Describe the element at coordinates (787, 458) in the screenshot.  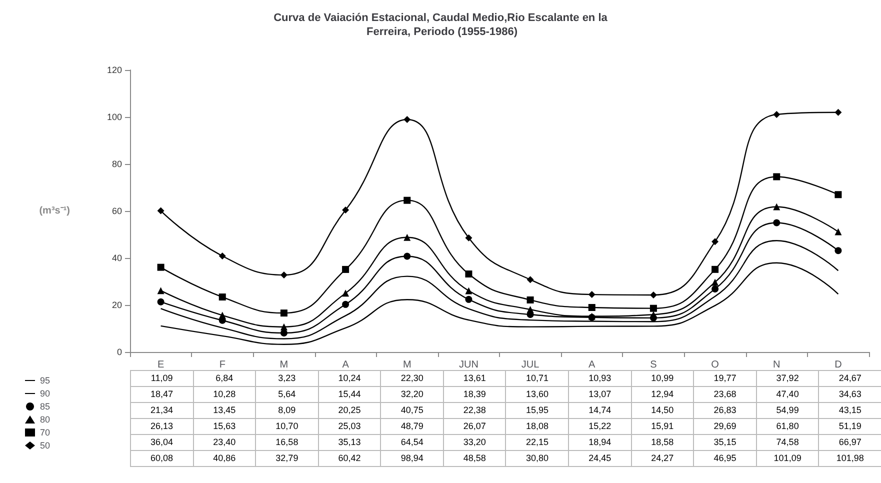
I see `data-label: 101,09` at that location.